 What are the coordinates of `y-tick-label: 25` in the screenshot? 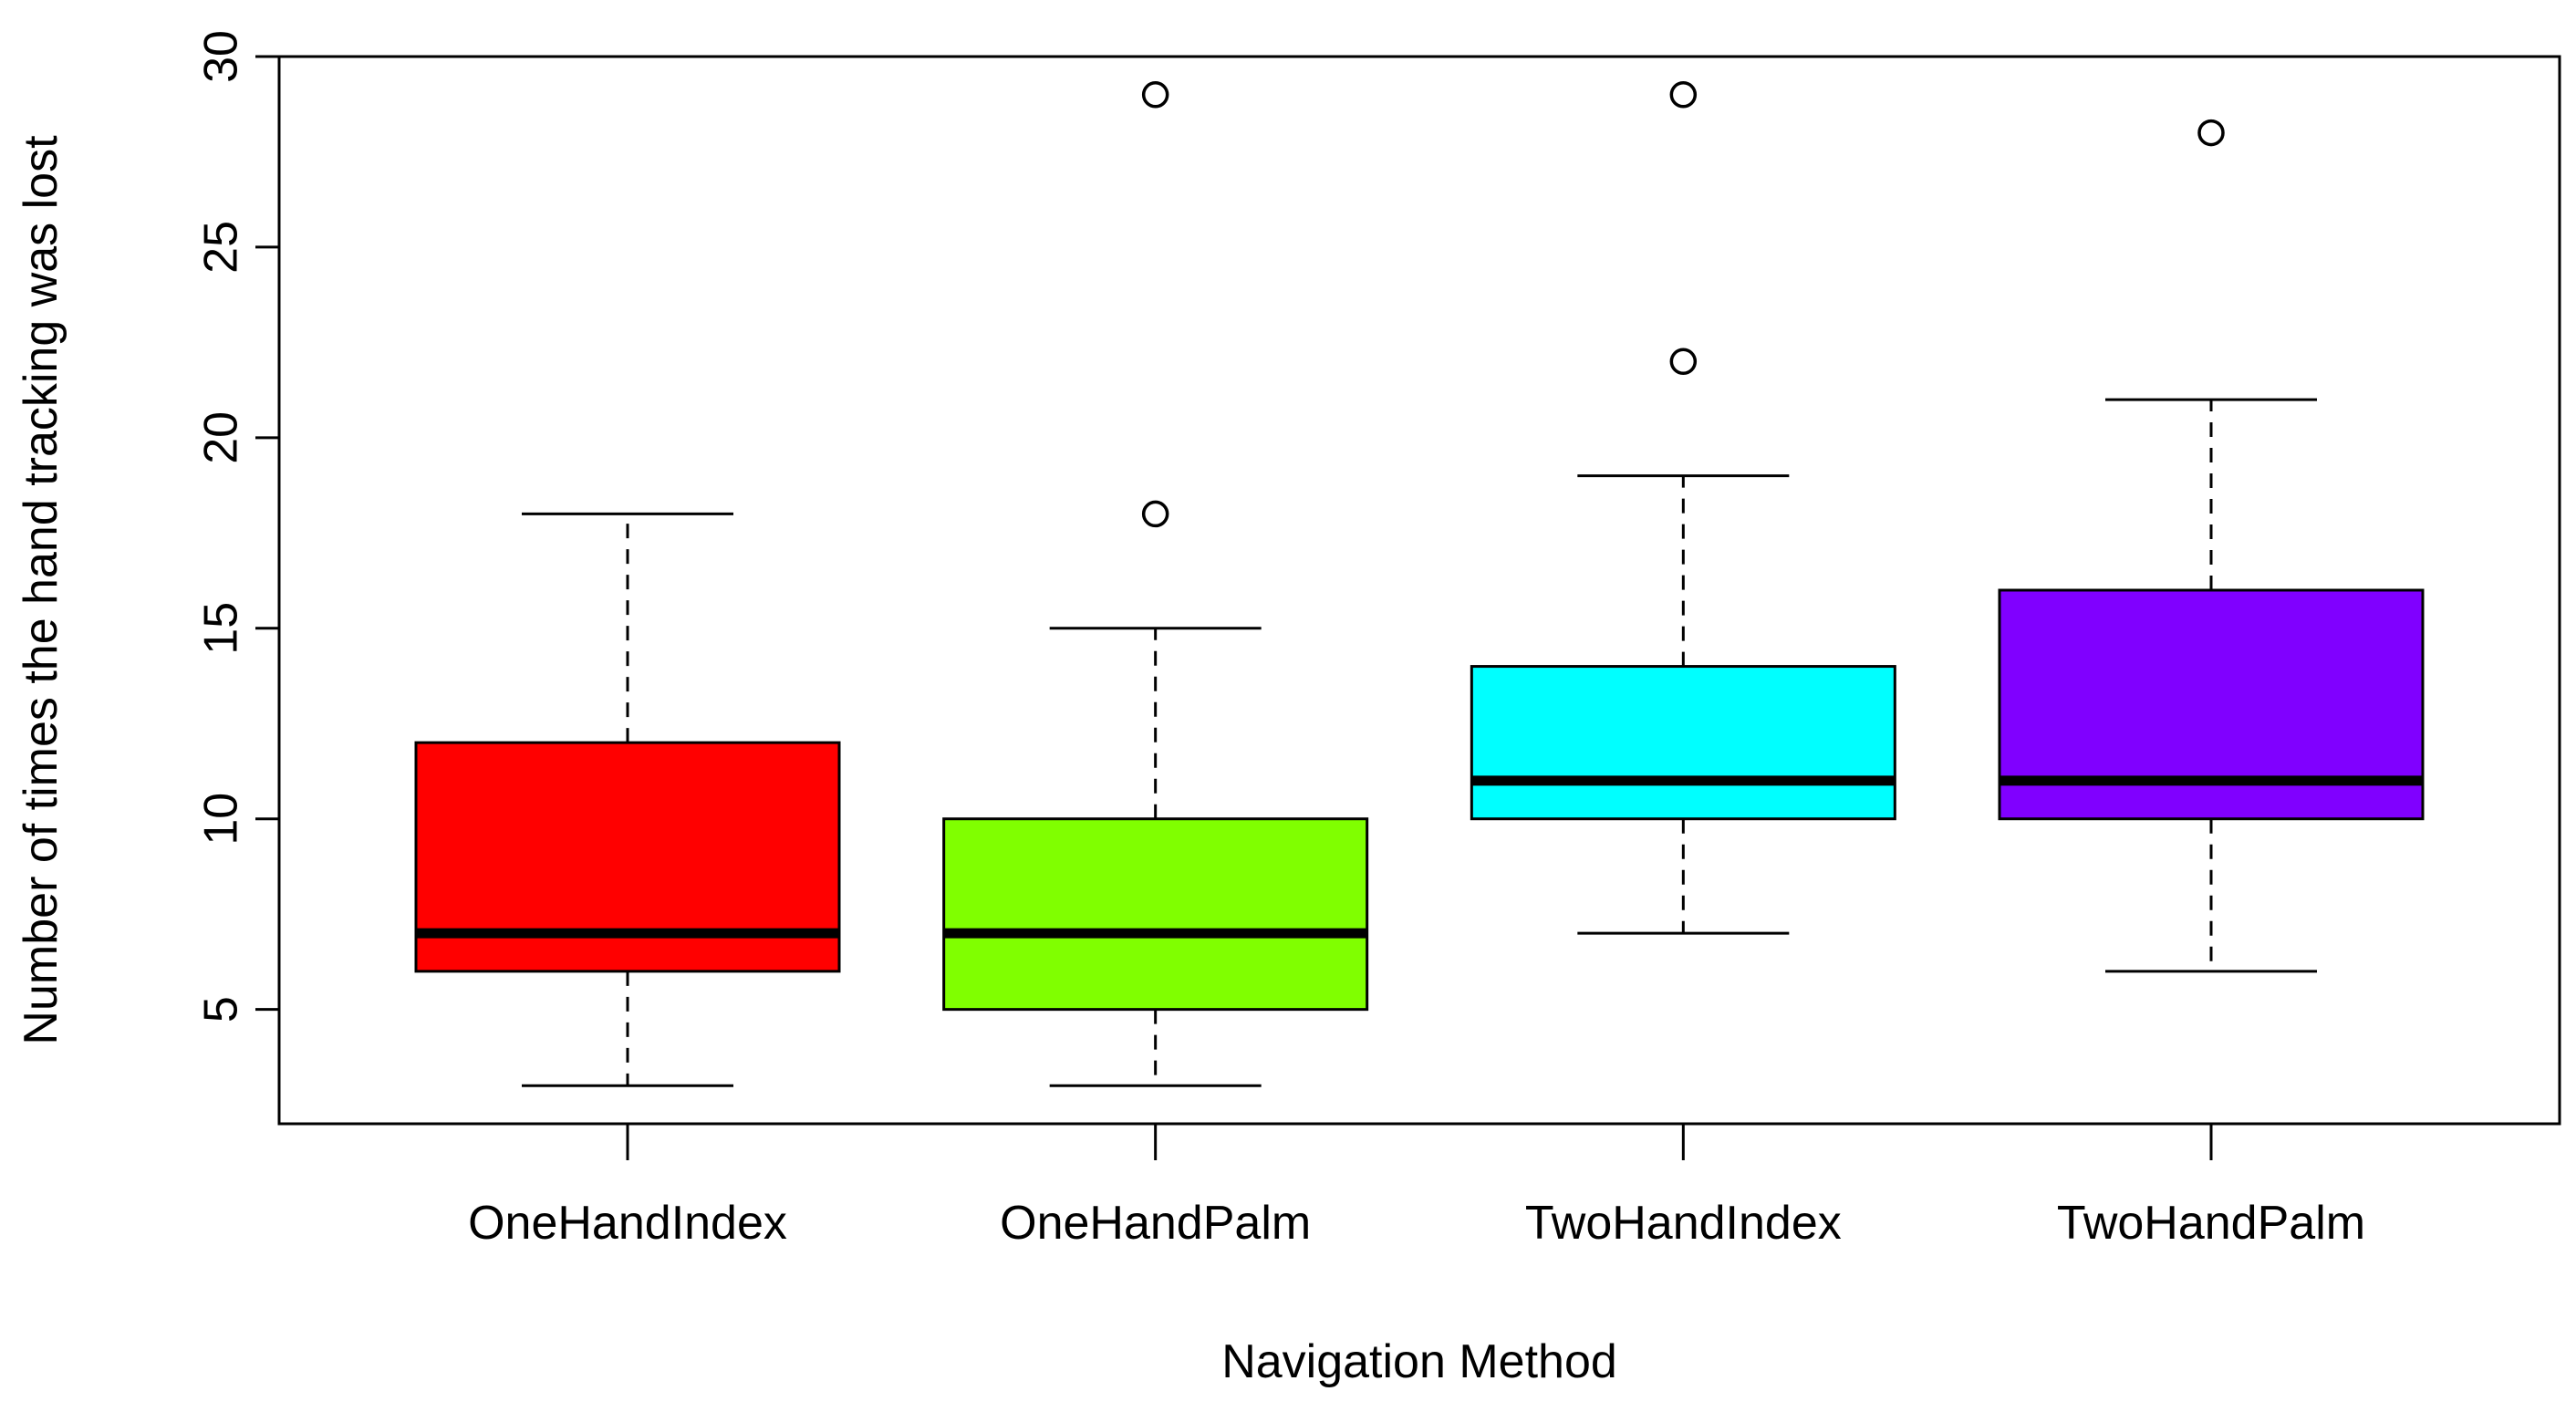 It's located at (221, 247).